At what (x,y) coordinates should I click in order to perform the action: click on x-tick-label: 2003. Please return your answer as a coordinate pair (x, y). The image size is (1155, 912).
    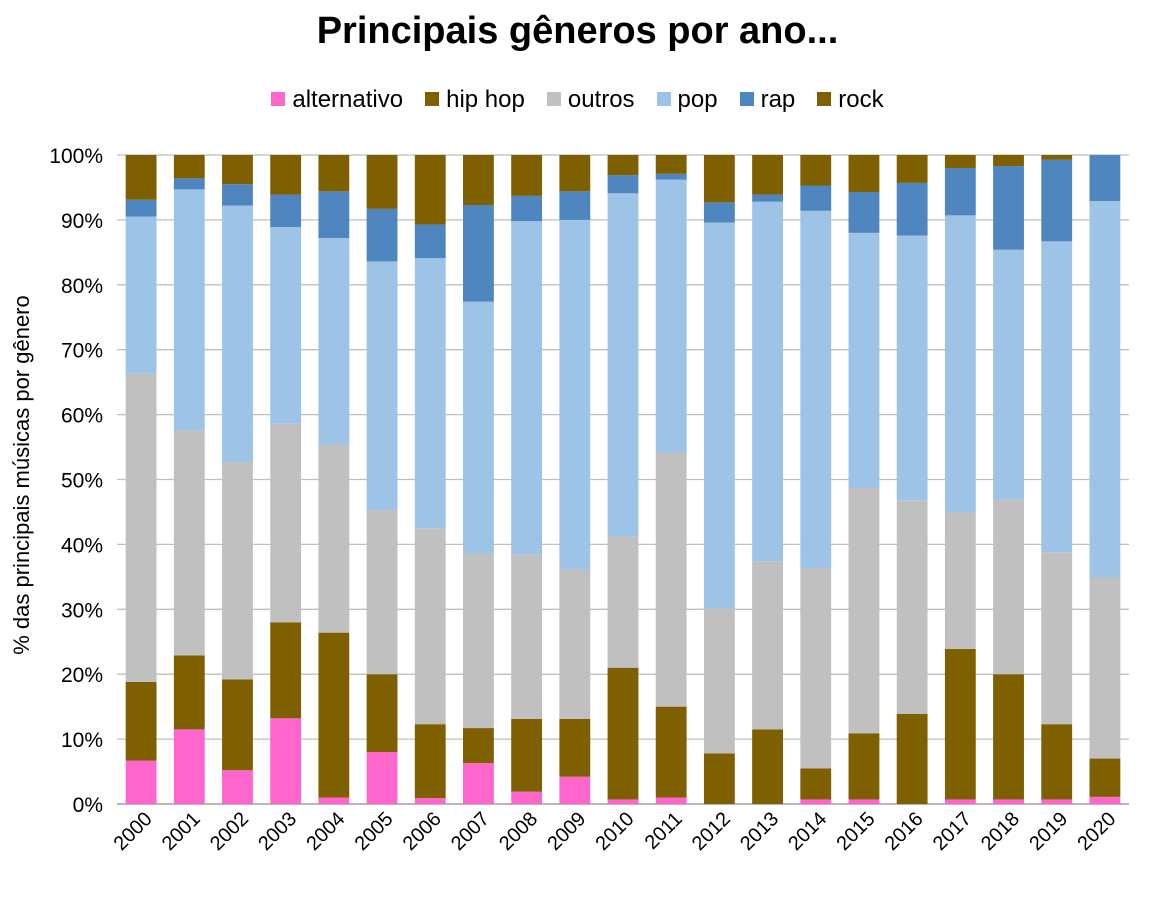
    Looking at the image, I should click on (277, 831).